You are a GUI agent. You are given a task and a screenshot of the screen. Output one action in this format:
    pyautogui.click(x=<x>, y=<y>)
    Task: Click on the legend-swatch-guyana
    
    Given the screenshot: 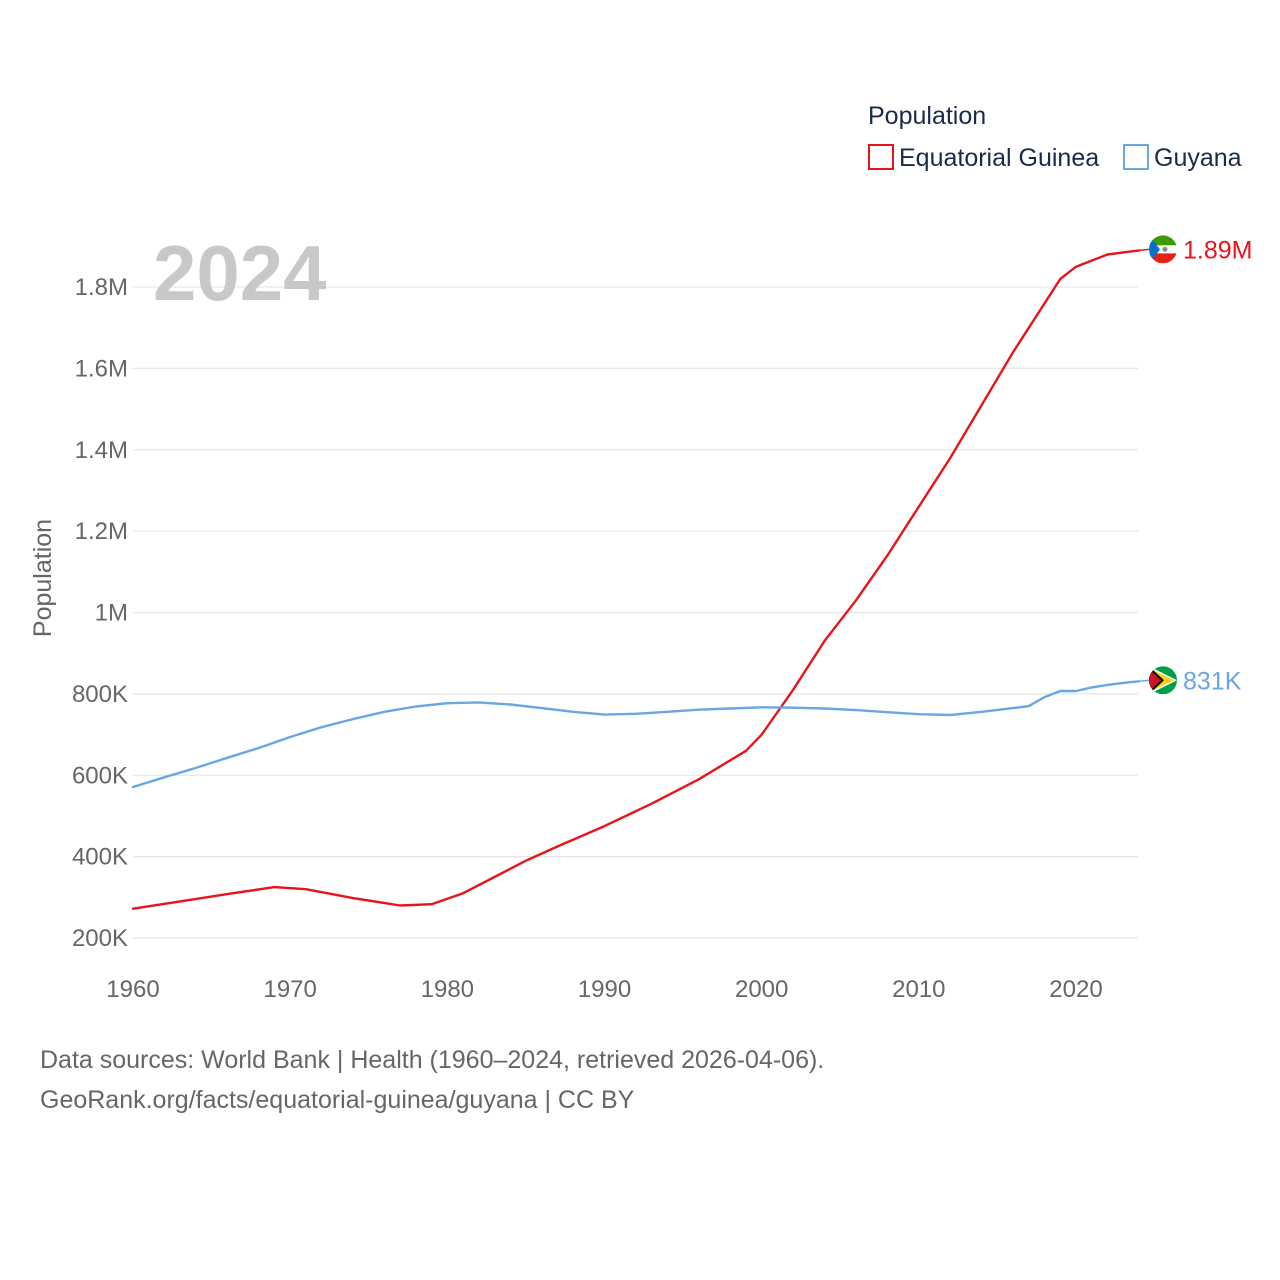 What is the action you would take?
    pyautogui.click(x=1136, y=157)
    